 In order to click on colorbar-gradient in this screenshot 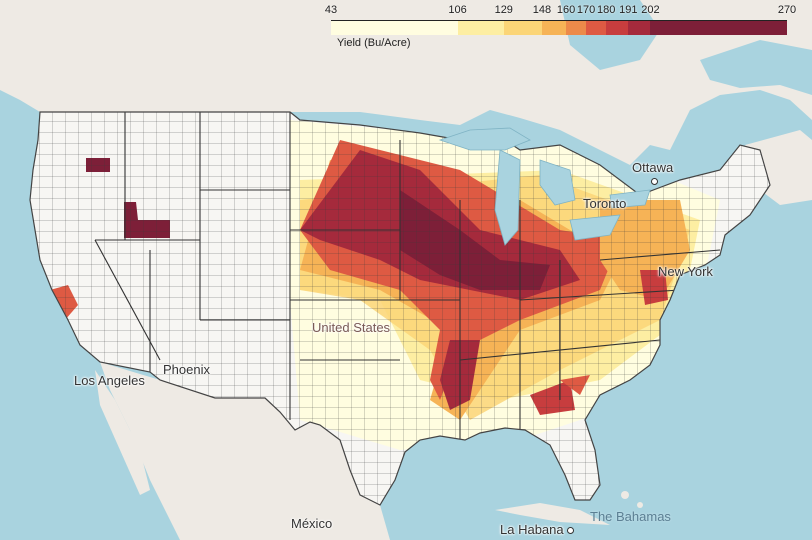, I will do `click(559, 27)`.